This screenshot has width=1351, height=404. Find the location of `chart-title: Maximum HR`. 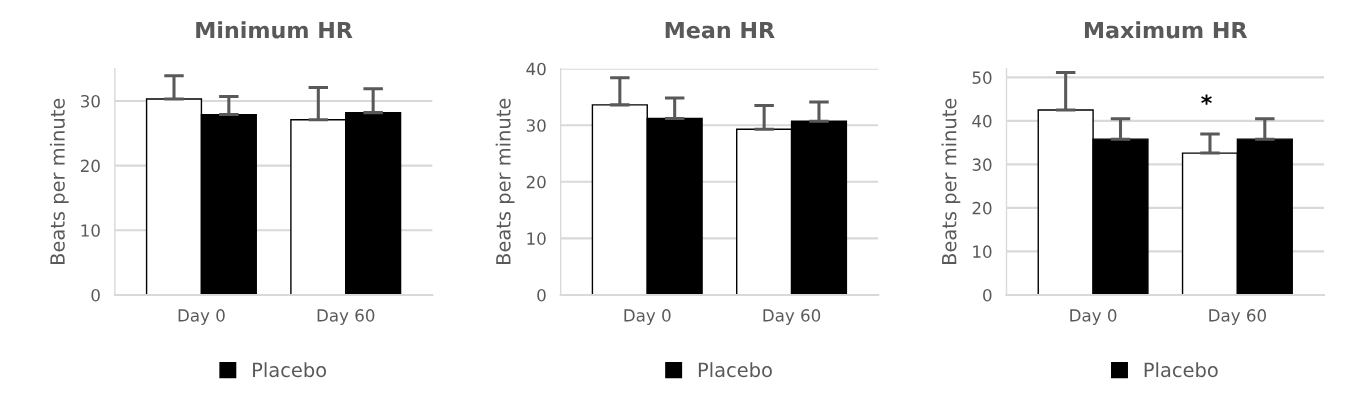

chart-title: Maximum HR is located at coordinates (1166, 30).